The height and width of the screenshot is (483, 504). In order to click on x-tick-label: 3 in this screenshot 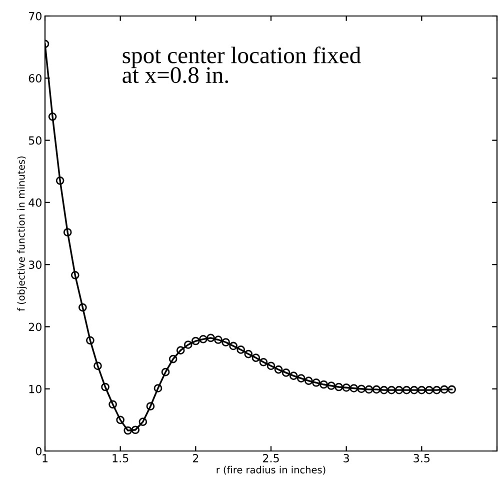, I will do `click(346, 458)`.